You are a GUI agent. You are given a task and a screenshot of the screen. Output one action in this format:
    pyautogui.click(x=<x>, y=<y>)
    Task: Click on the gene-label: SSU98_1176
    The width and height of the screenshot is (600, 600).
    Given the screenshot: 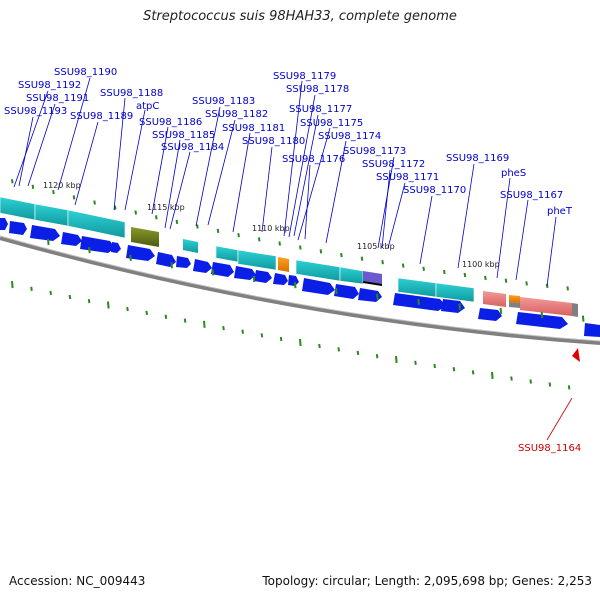 What is the action you would take?
    pyautogui.click(x=313, y=159)
    